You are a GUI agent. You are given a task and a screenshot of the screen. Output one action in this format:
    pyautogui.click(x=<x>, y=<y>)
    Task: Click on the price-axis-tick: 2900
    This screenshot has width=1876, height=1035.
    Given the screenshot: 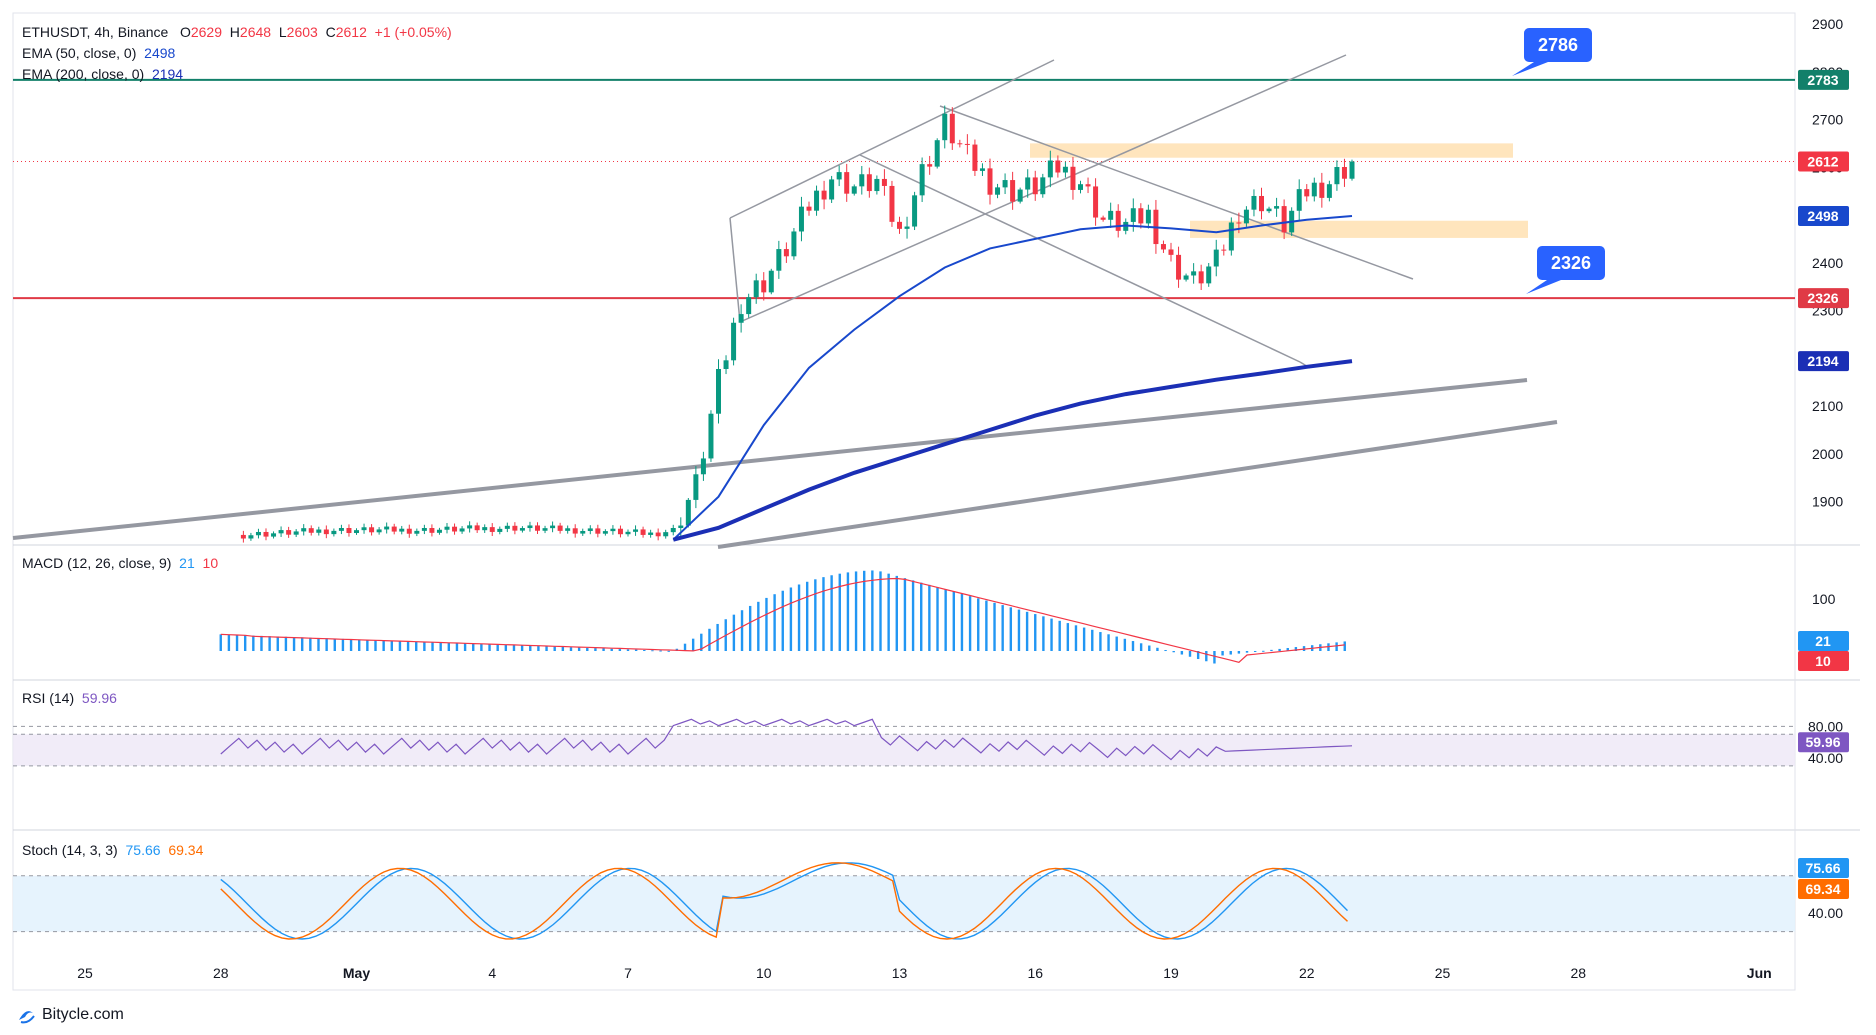 What is the action you would take?
    pyautogui.click(x=1827, y=24)
    